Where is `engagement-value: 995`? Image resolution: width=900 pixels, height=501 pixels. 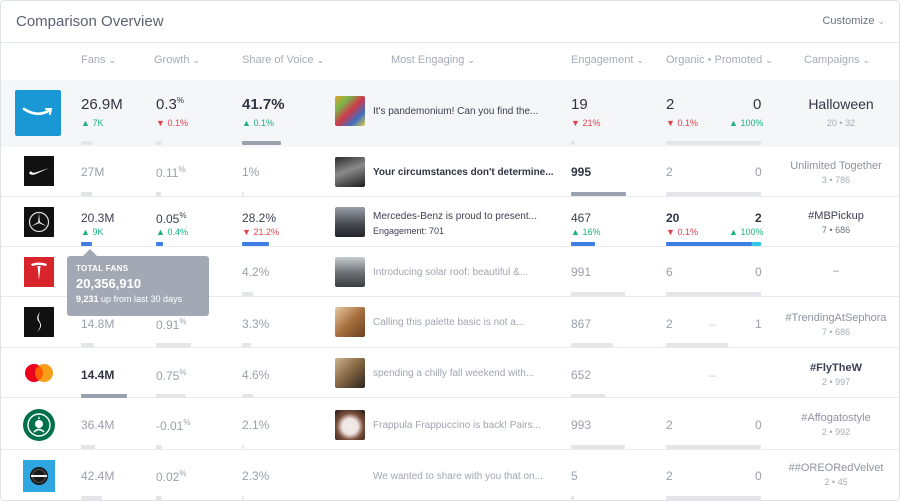 engagement-value: 995 is located at coordinates (581, 172).